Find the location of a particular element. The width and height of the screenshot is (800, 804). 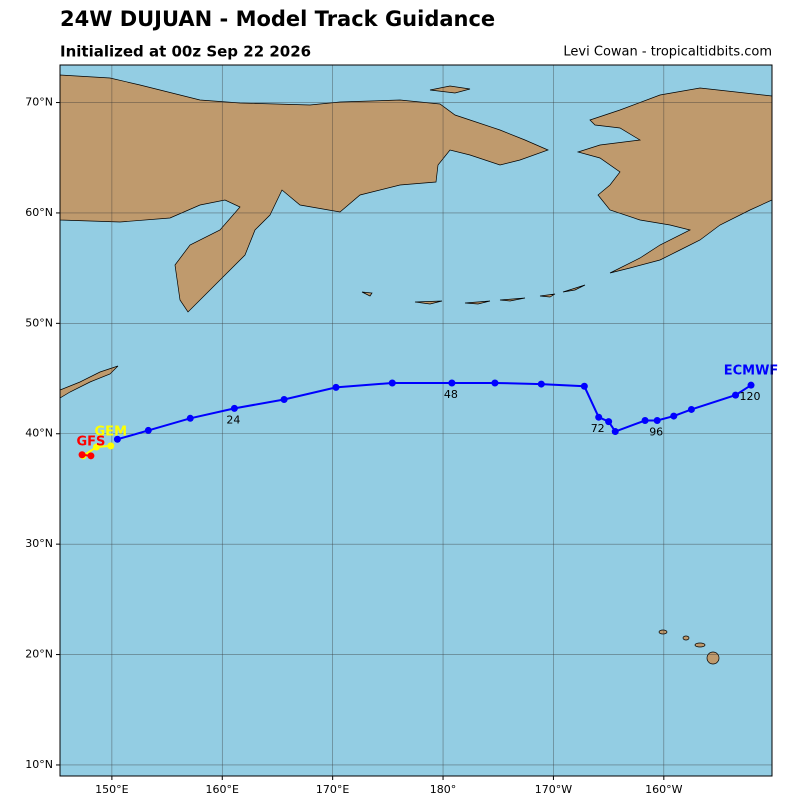

lat-tick-label: 40°N is located at coordinates (39, 433).